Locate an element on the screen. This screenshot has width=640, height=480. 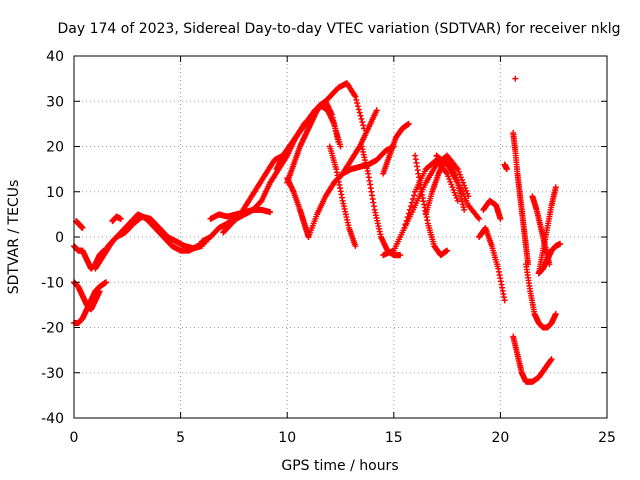
y-tick-label: 20 is located at coordinates (55, 148).